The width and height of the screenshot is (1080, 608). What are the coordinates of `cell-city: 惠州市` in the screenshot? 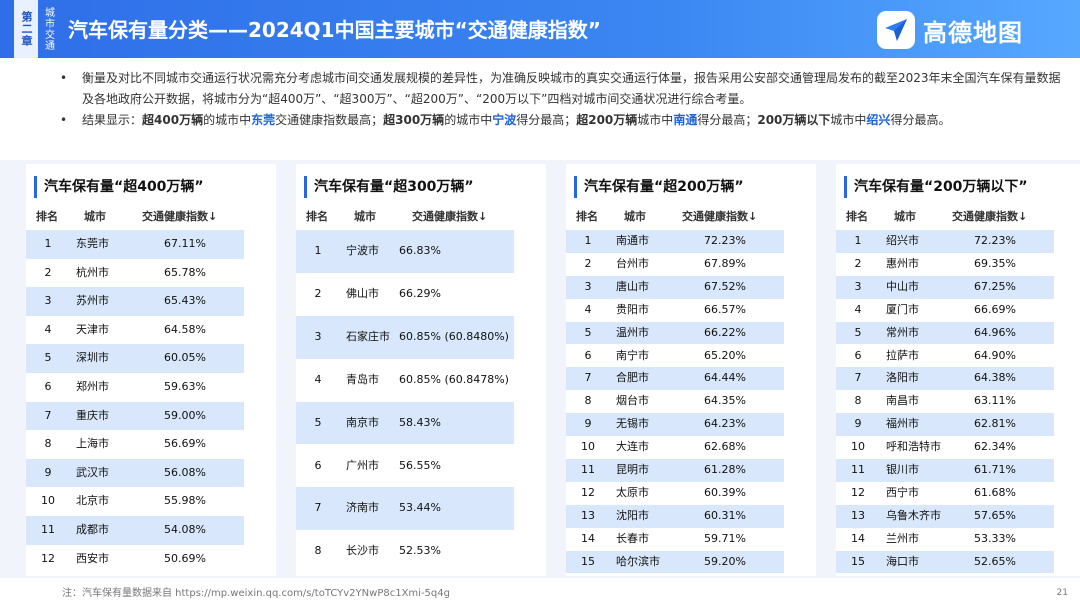 It's located at (902, 263).